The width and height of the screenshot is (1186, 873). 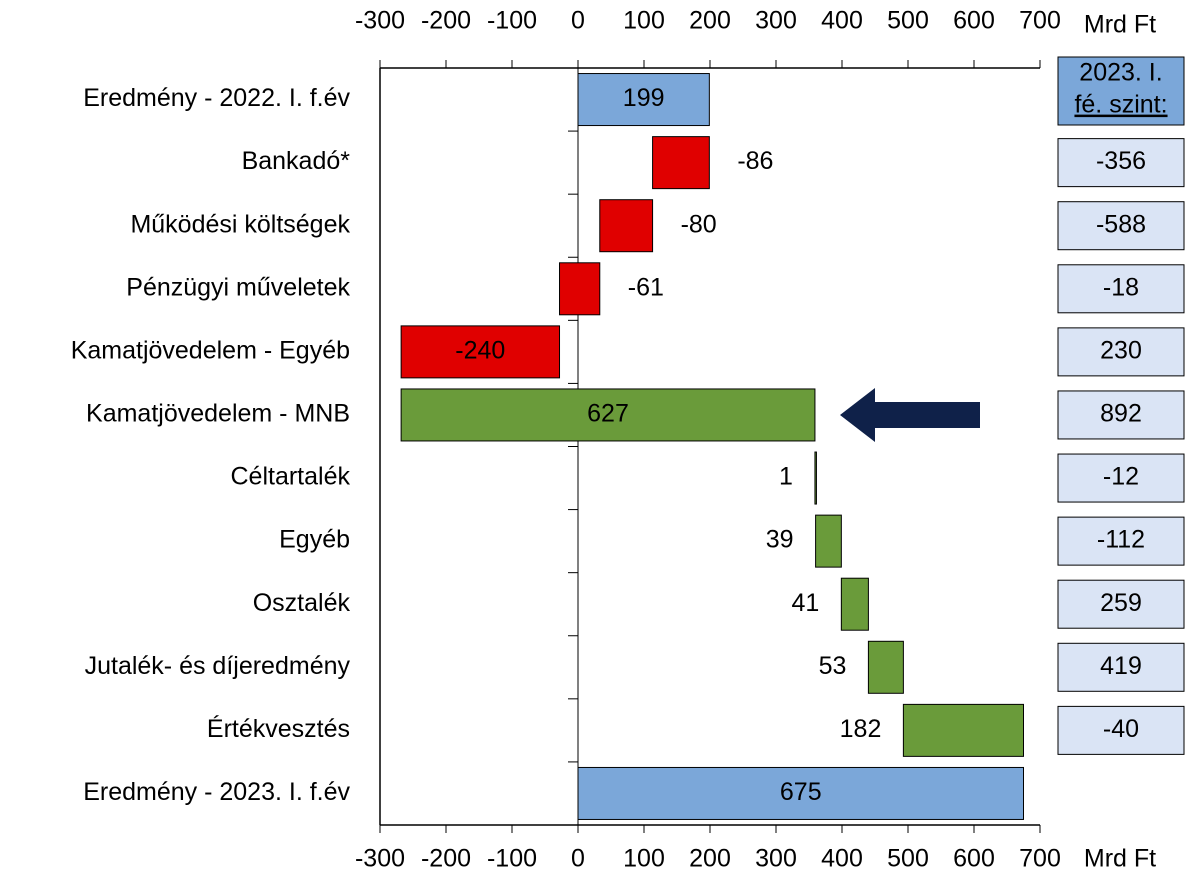 I want to click on category-label: Jutalék- és díjeredmény, so click(x=218, y=666).